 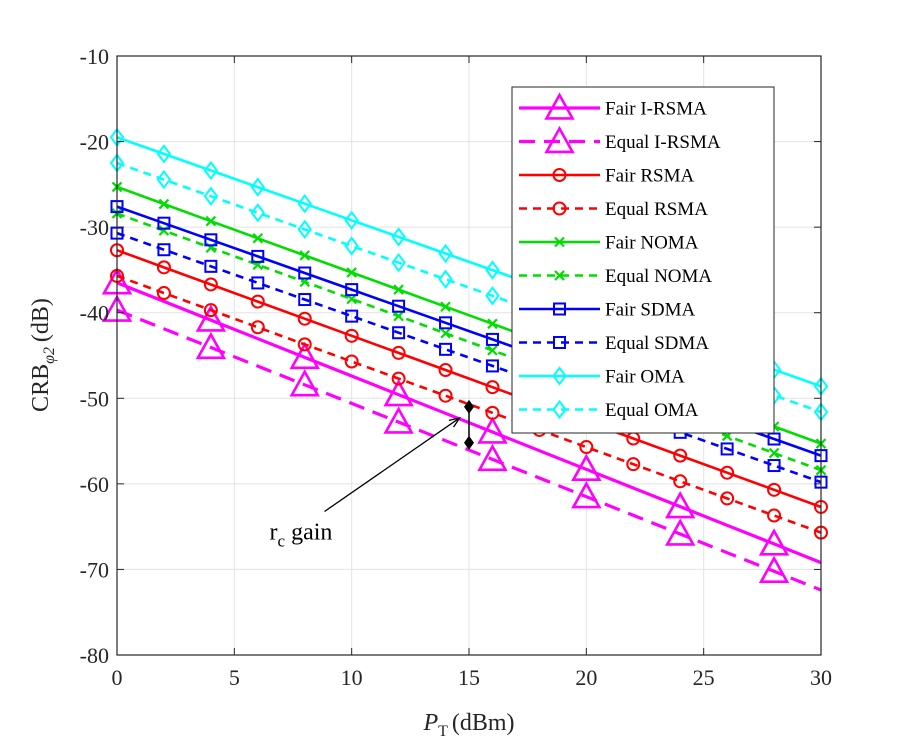 I want to click on legend-item: Fair NOMA, so click(x=609, y=243).